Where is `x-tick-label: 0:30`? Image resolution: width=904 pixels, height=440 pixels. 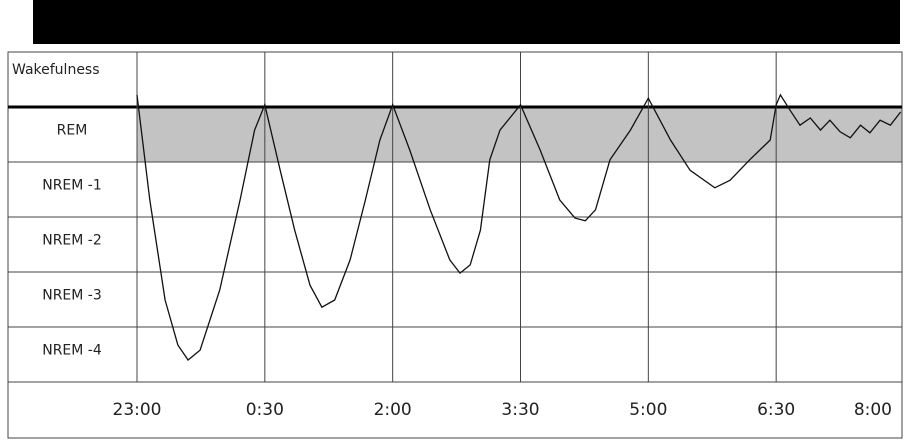 x-tick-label: 0:30 is located at coordinates (265, 410).